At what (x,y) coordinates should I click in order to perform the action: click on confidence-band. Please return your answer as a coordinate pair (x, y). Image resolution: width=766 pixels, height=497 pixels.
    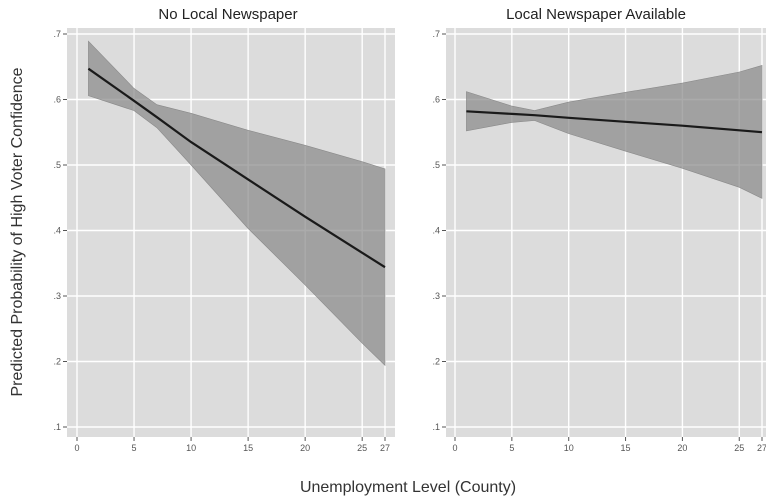
    Looking at the image, I should click on (614, 132).